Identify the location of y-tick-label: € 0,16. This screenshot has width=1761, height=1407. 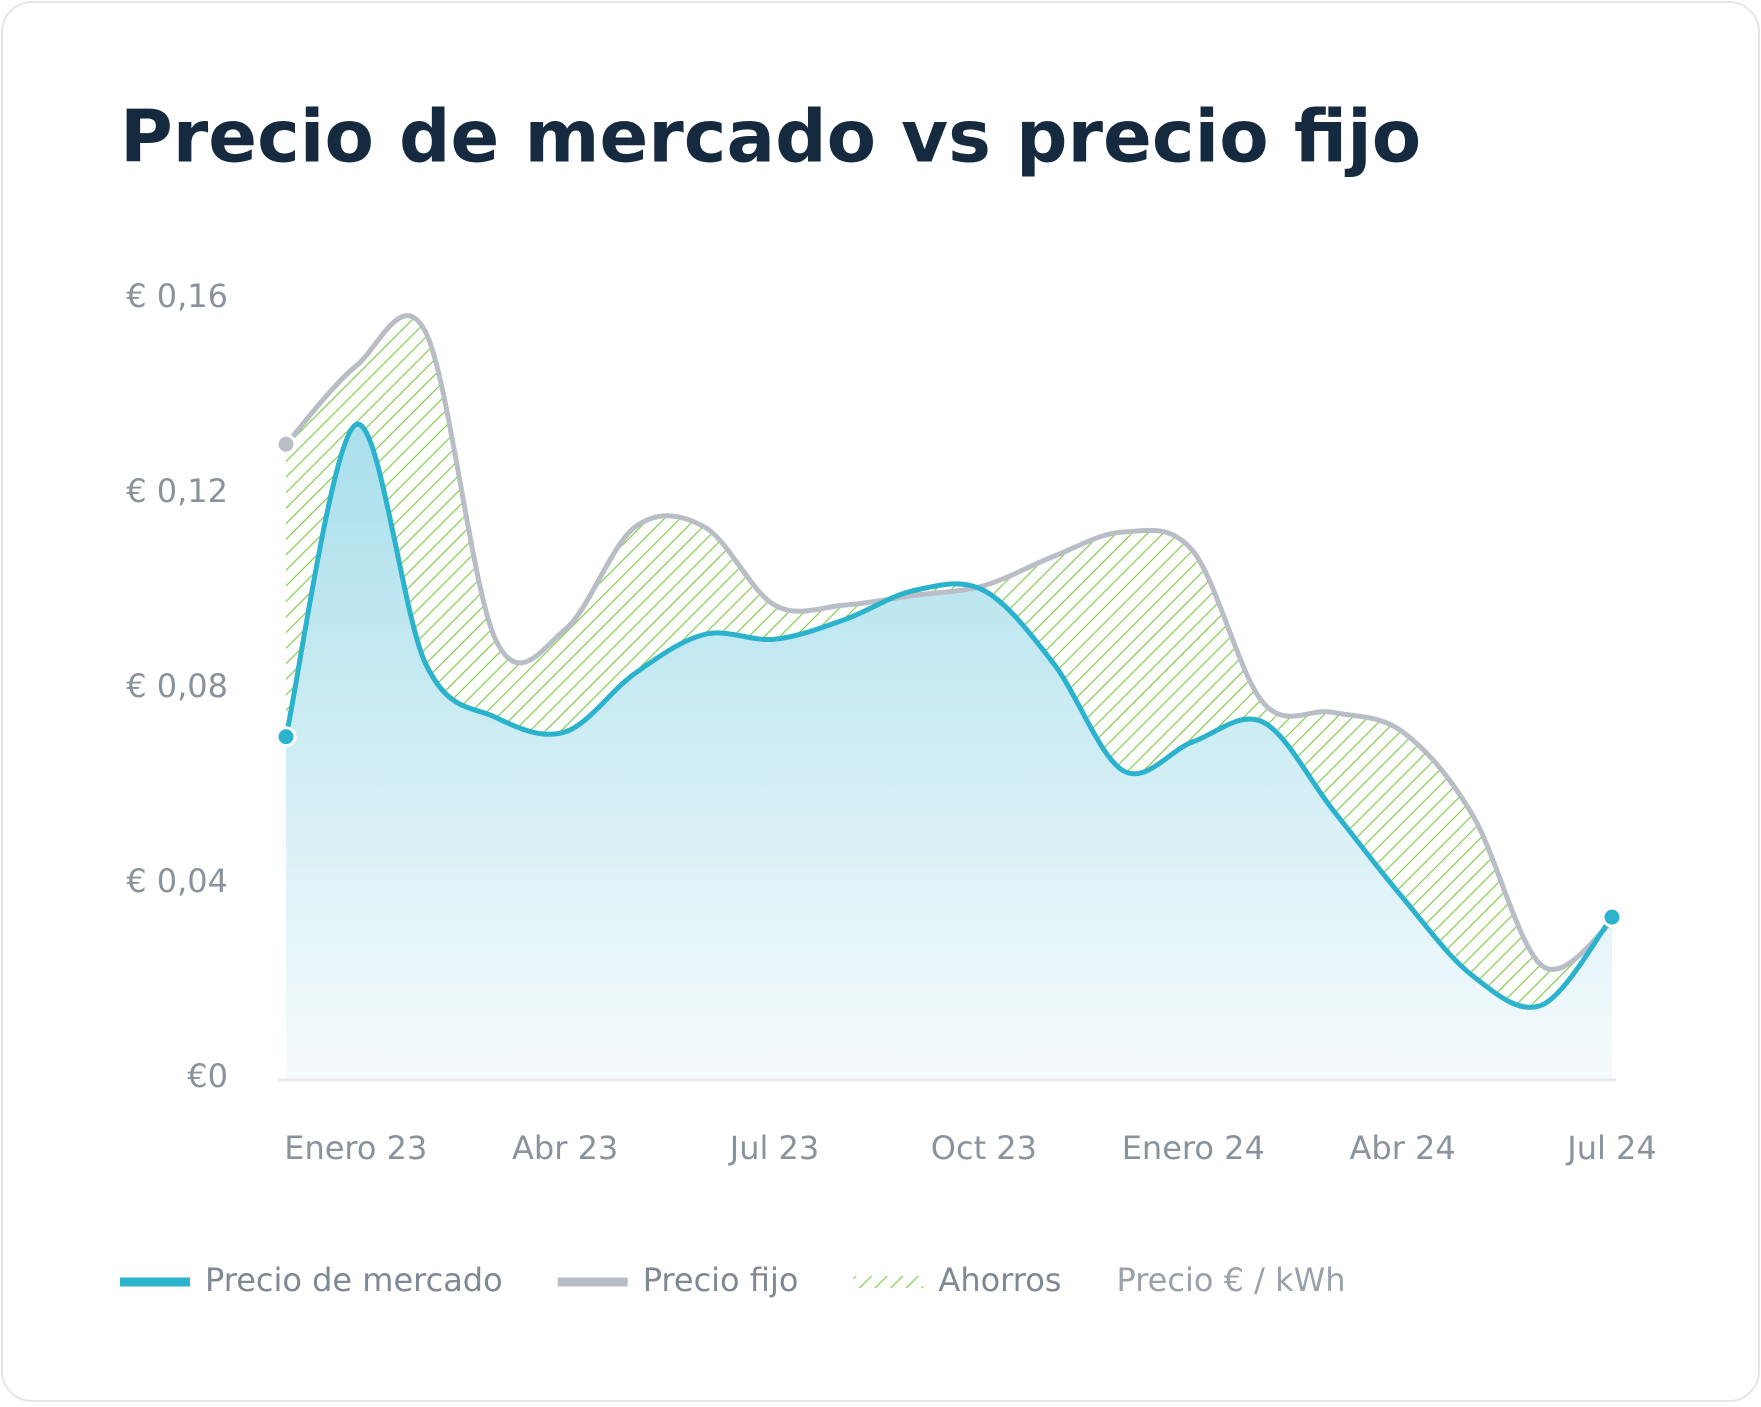
(177, 296).